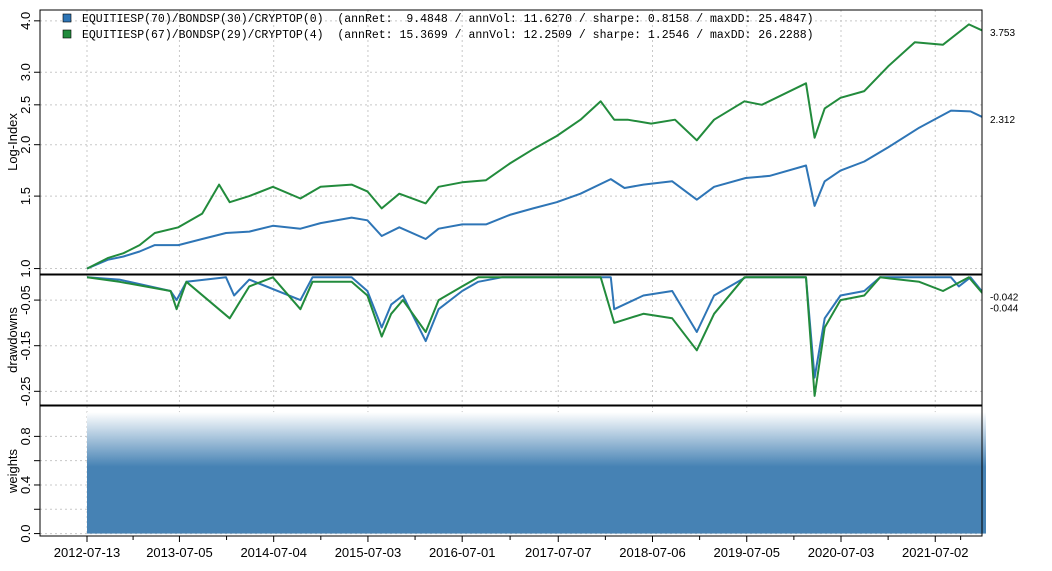  What do you see at coordinates (25, 105) in the screenshot?
I see `y-tick-label: 2.5` at bounding box center [25, 105].